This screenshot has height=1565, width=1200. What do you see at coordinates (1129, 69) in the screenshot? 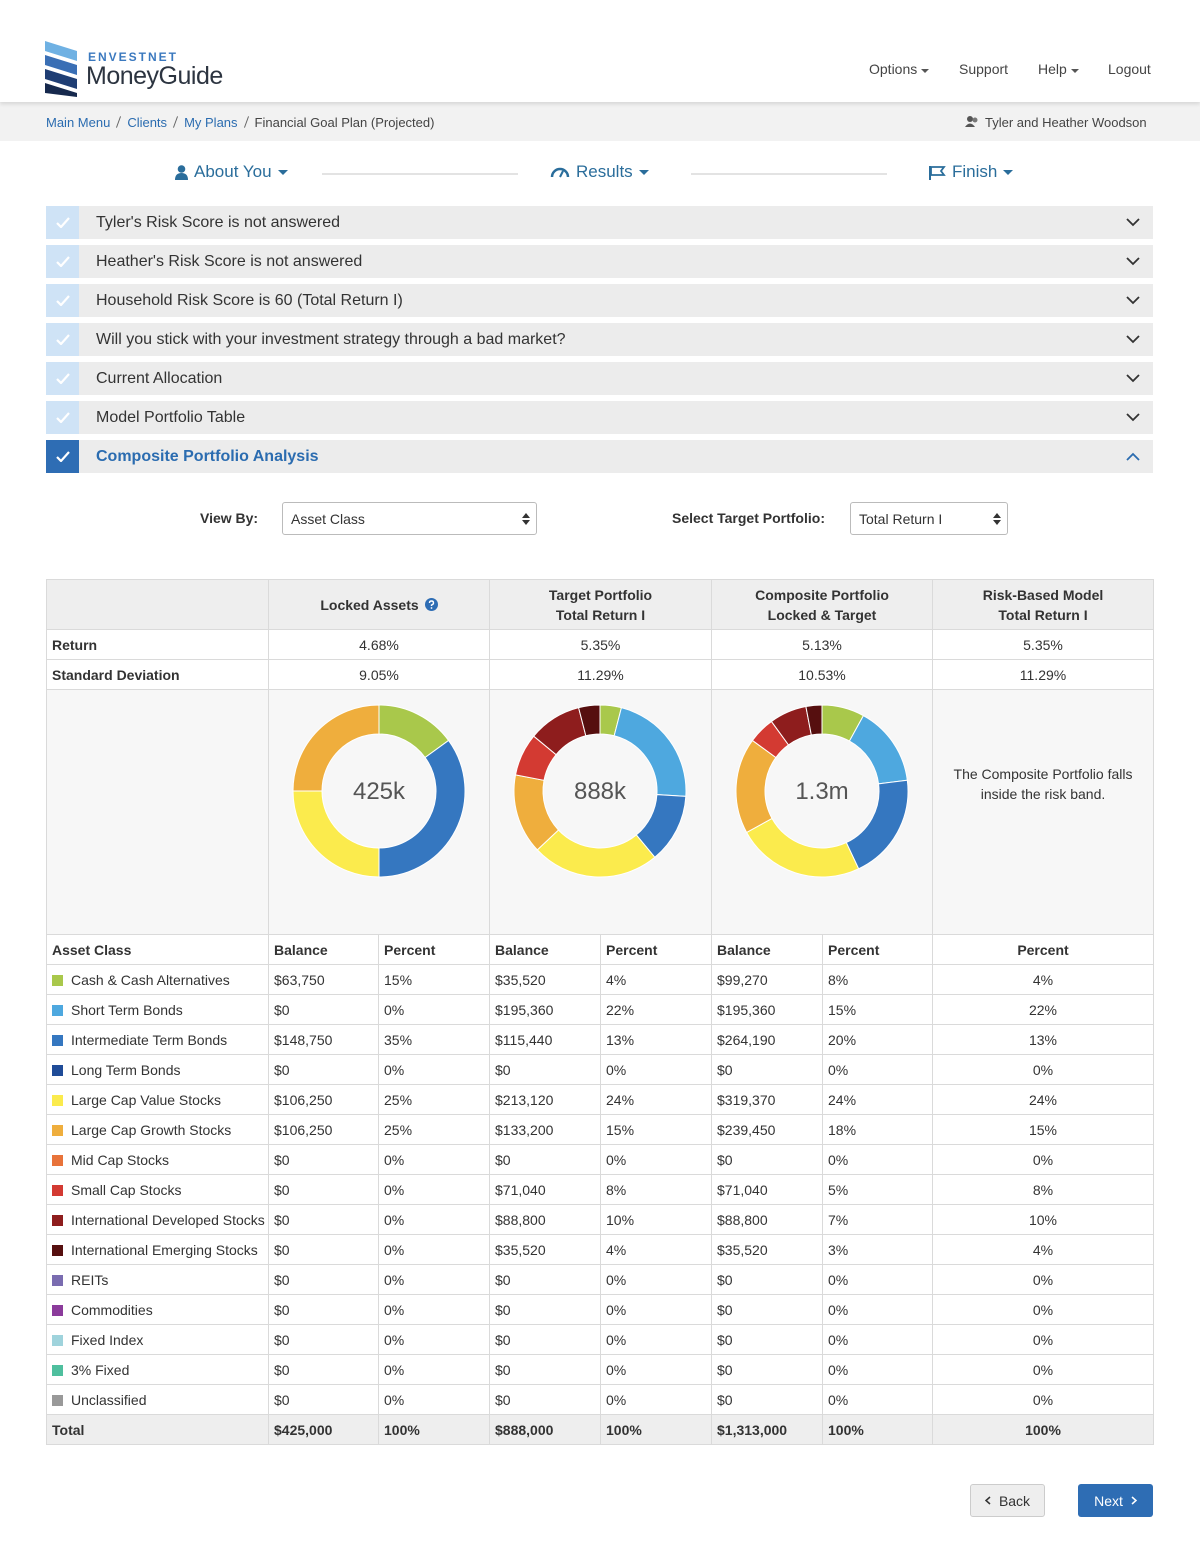
I see `nav-logout: Logout` at bounding box center [1129, 69].